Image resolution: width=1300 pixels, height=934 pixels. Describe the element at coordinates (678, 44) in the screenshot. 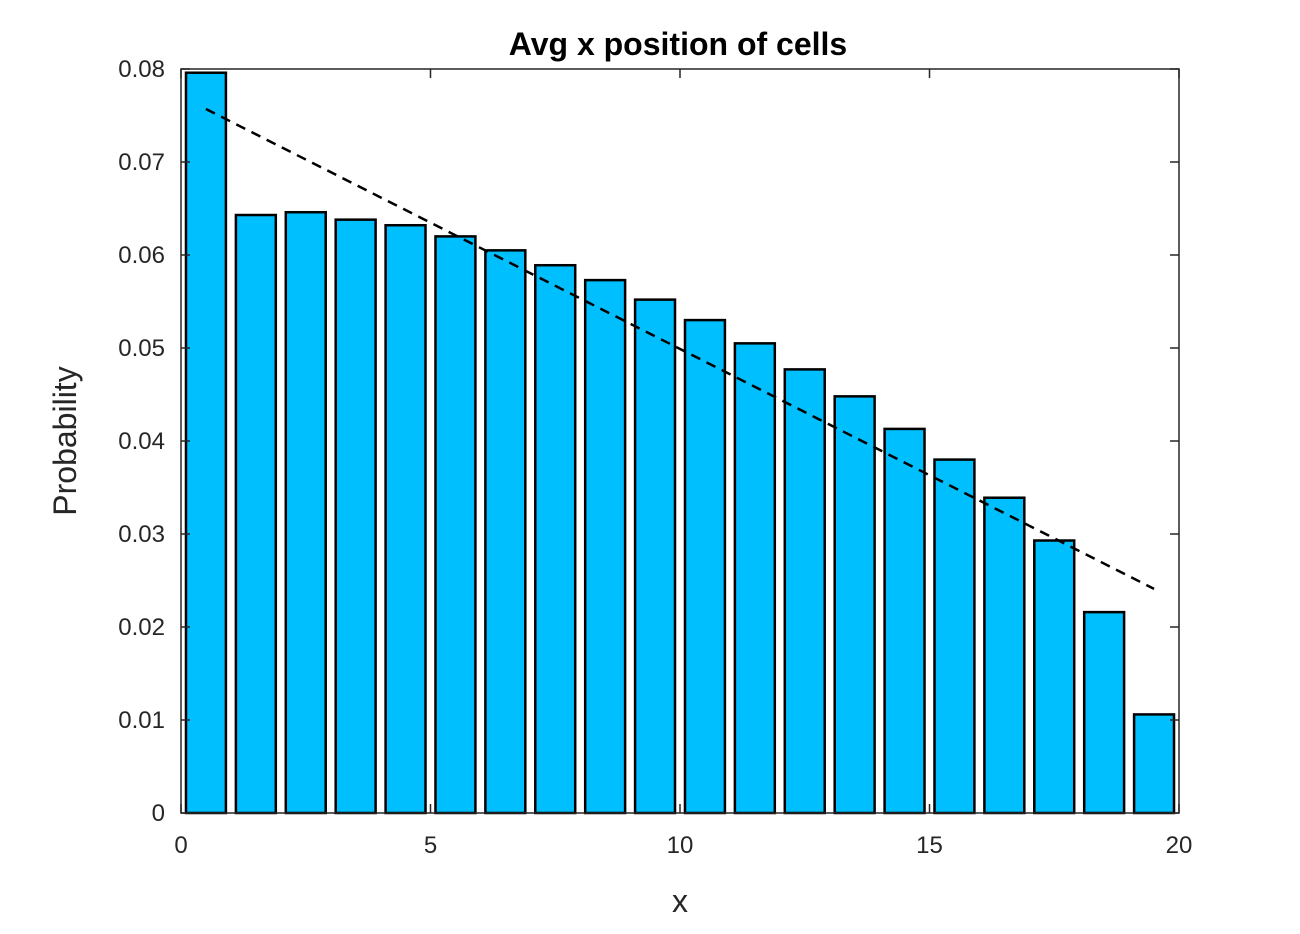

I see `chart-title: Avg x position of cells` at that location.